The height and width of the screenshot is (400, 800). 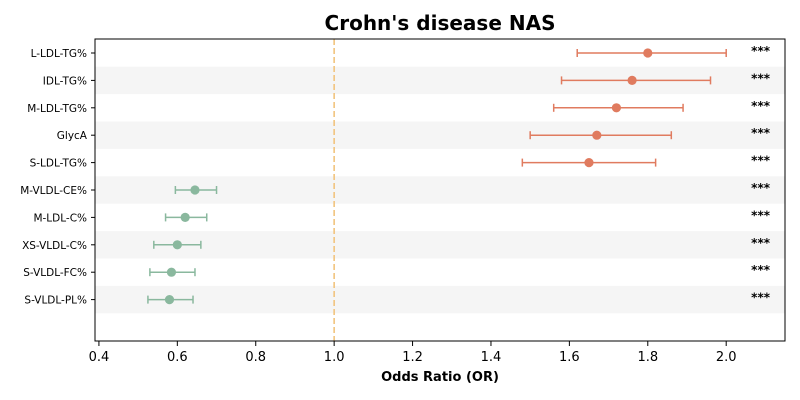 I want to click on y-tick-label: M-LDL-C%, so click(x=60, y=218).